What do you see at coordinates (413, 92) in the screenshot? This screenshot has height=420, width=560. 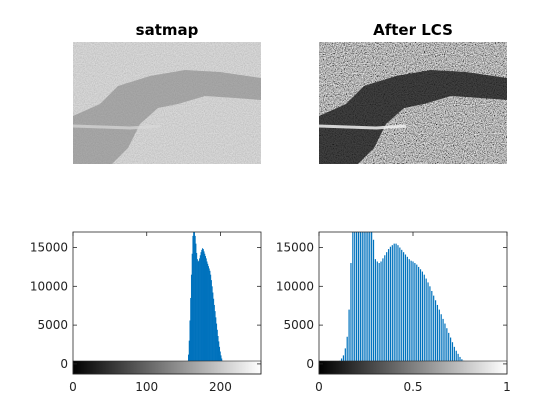 I see `panel-lcs-image: After LCS` at bounding box center [413, 92].